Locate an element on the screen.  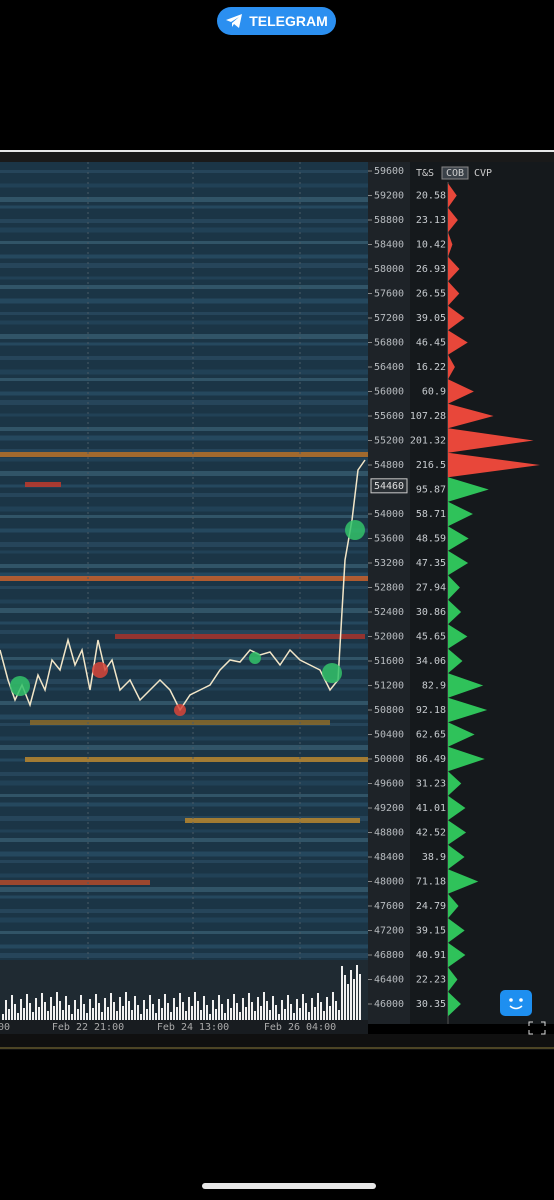
fullscreen-button is located at coordinates (537, 1028).